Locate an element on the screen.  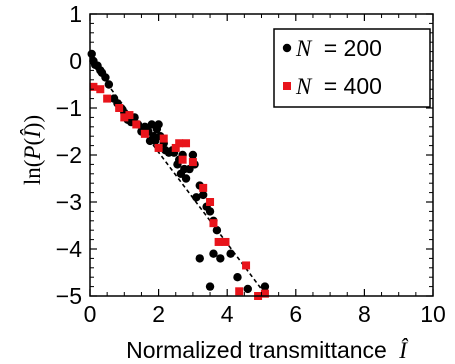
legend: N = 200 N = 400 is located at coordinates (352, 68).